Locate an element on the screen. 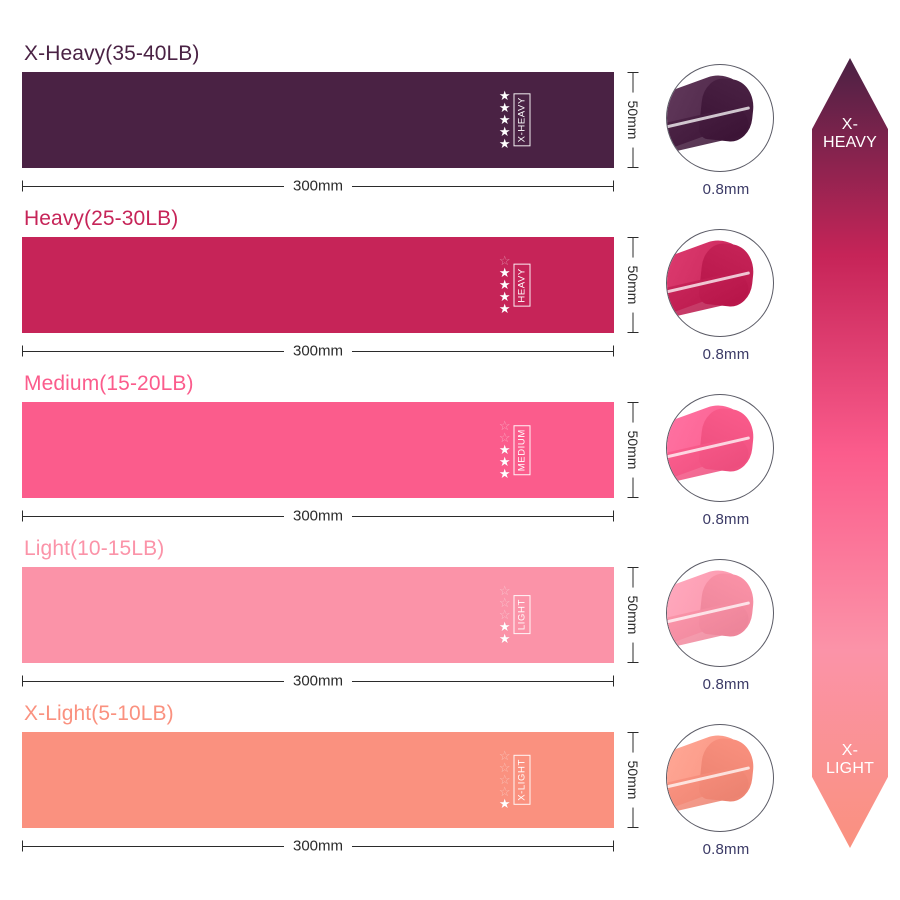  star-rating: ☆ ☆ ☆ ☆ ★ is located at coordinates (504, 779).